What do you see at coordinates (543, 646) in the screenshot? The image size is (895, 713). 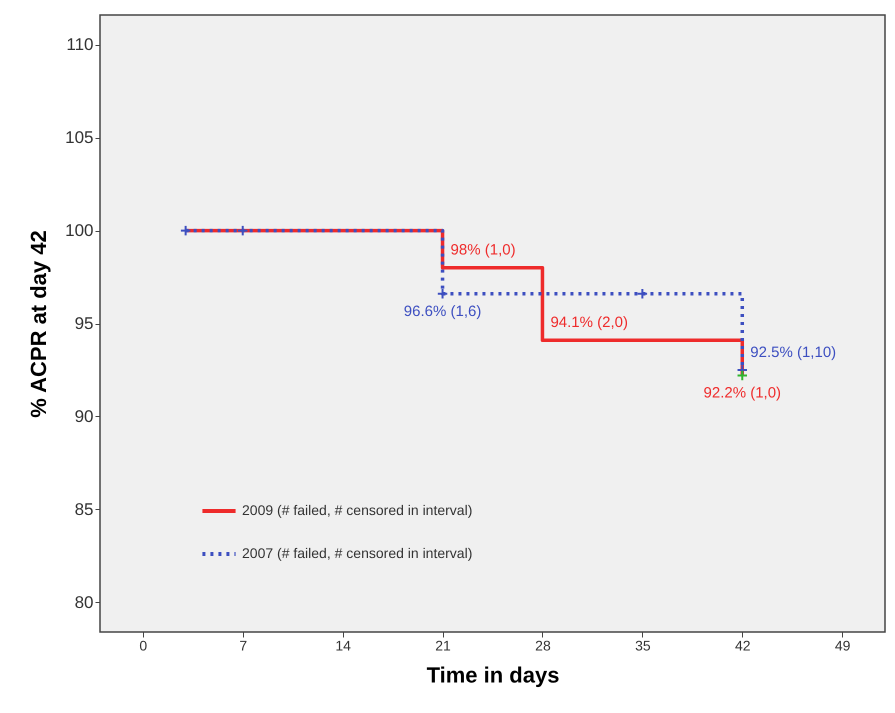 I see `x-tick-label: 28` at bounding box center [543, 646].